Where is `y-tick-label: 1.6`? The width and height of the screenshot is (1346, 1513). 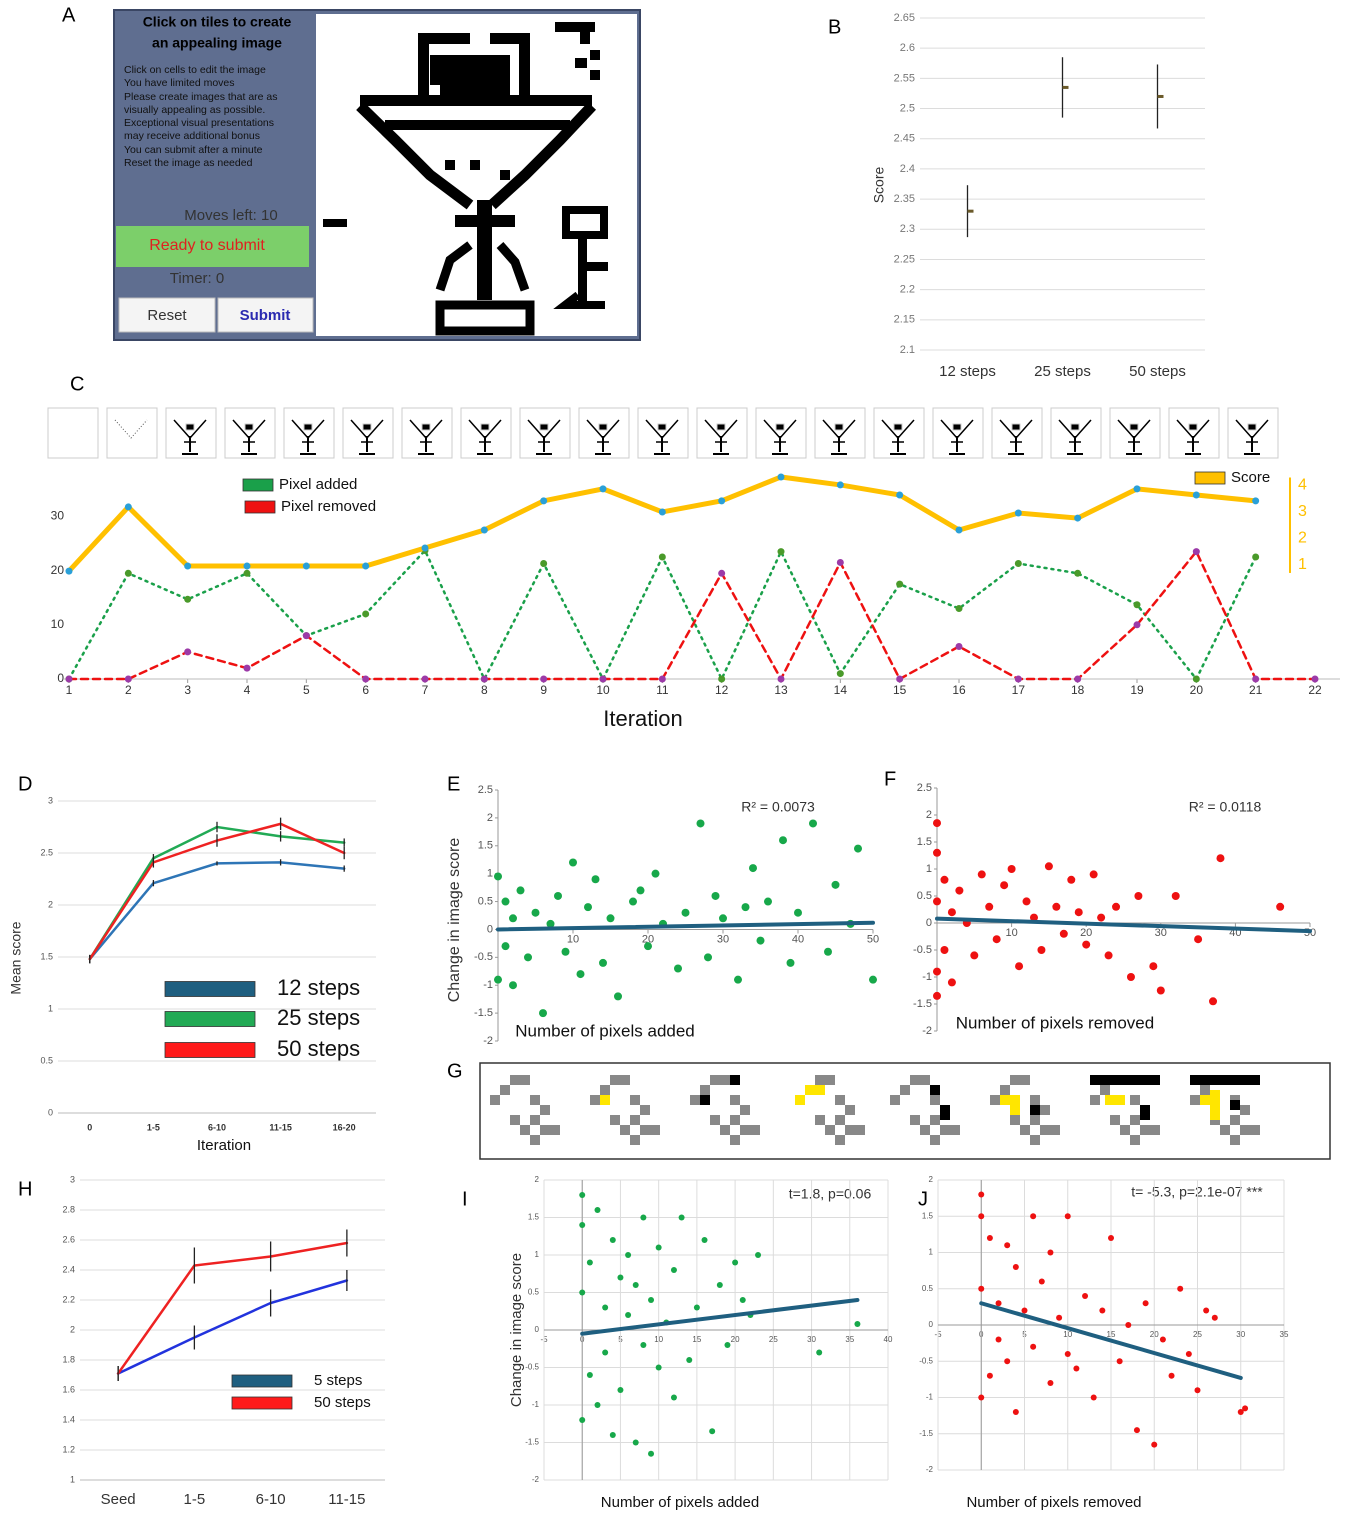
y-tick-label: 1.6 is located at coordinates (68, 1389).